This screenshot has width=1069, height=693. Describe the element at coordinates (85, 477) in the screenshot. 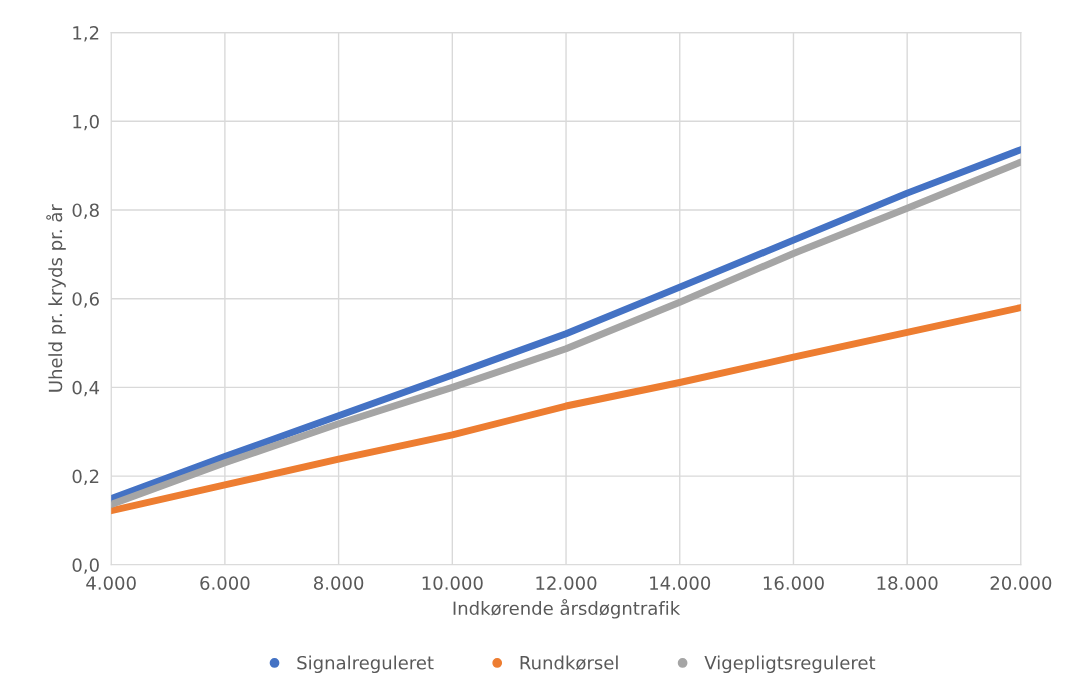

I see `y-tick-label: 0,2` at that location.